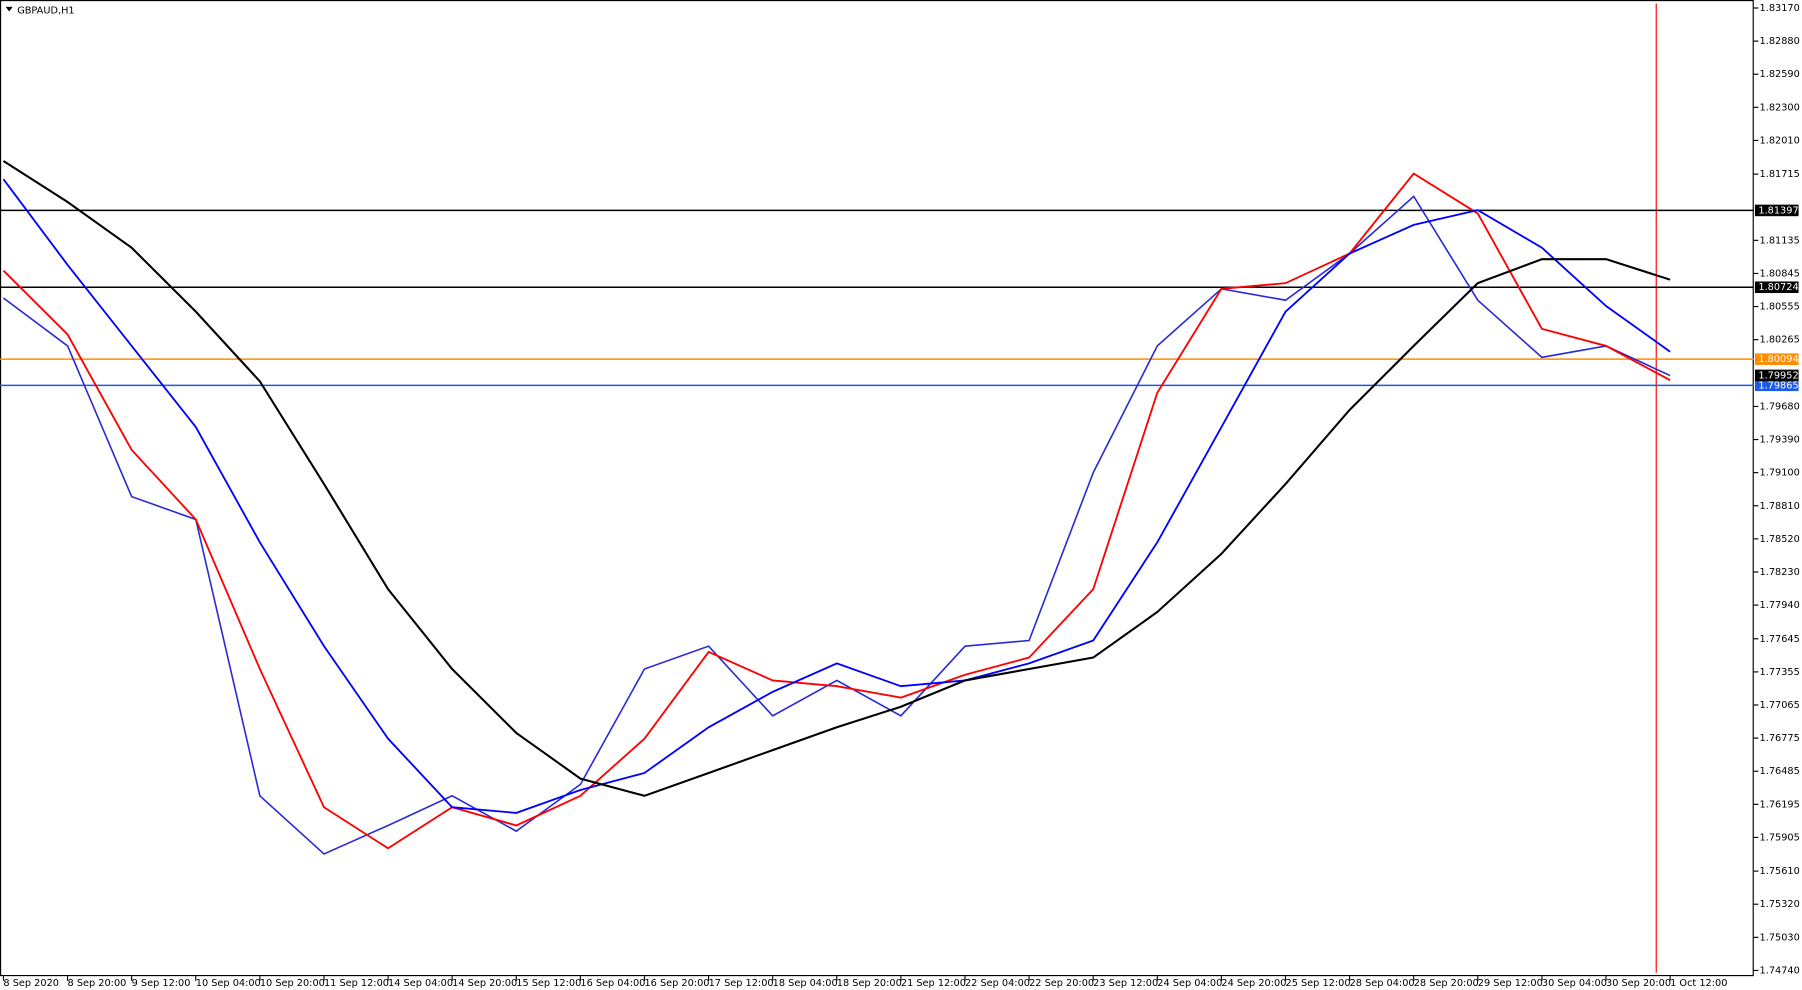 This screenshot has width=1802, height=990. What do you see at coordinates (1780, 539) in the screenshot?
I see `y-tick-label: 1.78520` at bounding box center [1780, 539].